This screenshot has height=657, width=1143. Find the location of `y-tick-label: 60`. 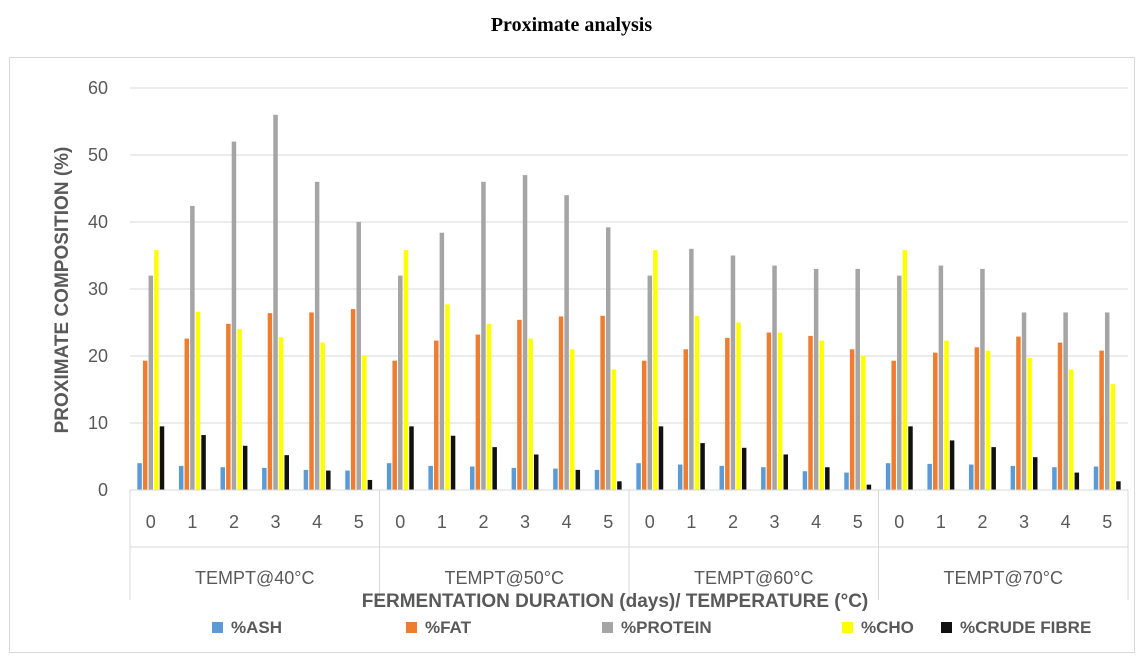

y-tick-label: 60 is located at coordinates (98, 88).